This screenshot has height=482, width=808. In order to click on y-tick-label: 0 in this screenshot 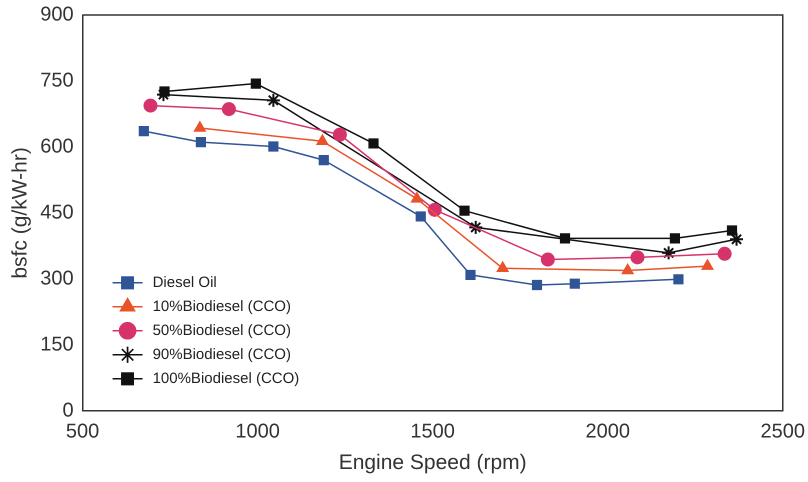, I will do `click(68, 410)`.